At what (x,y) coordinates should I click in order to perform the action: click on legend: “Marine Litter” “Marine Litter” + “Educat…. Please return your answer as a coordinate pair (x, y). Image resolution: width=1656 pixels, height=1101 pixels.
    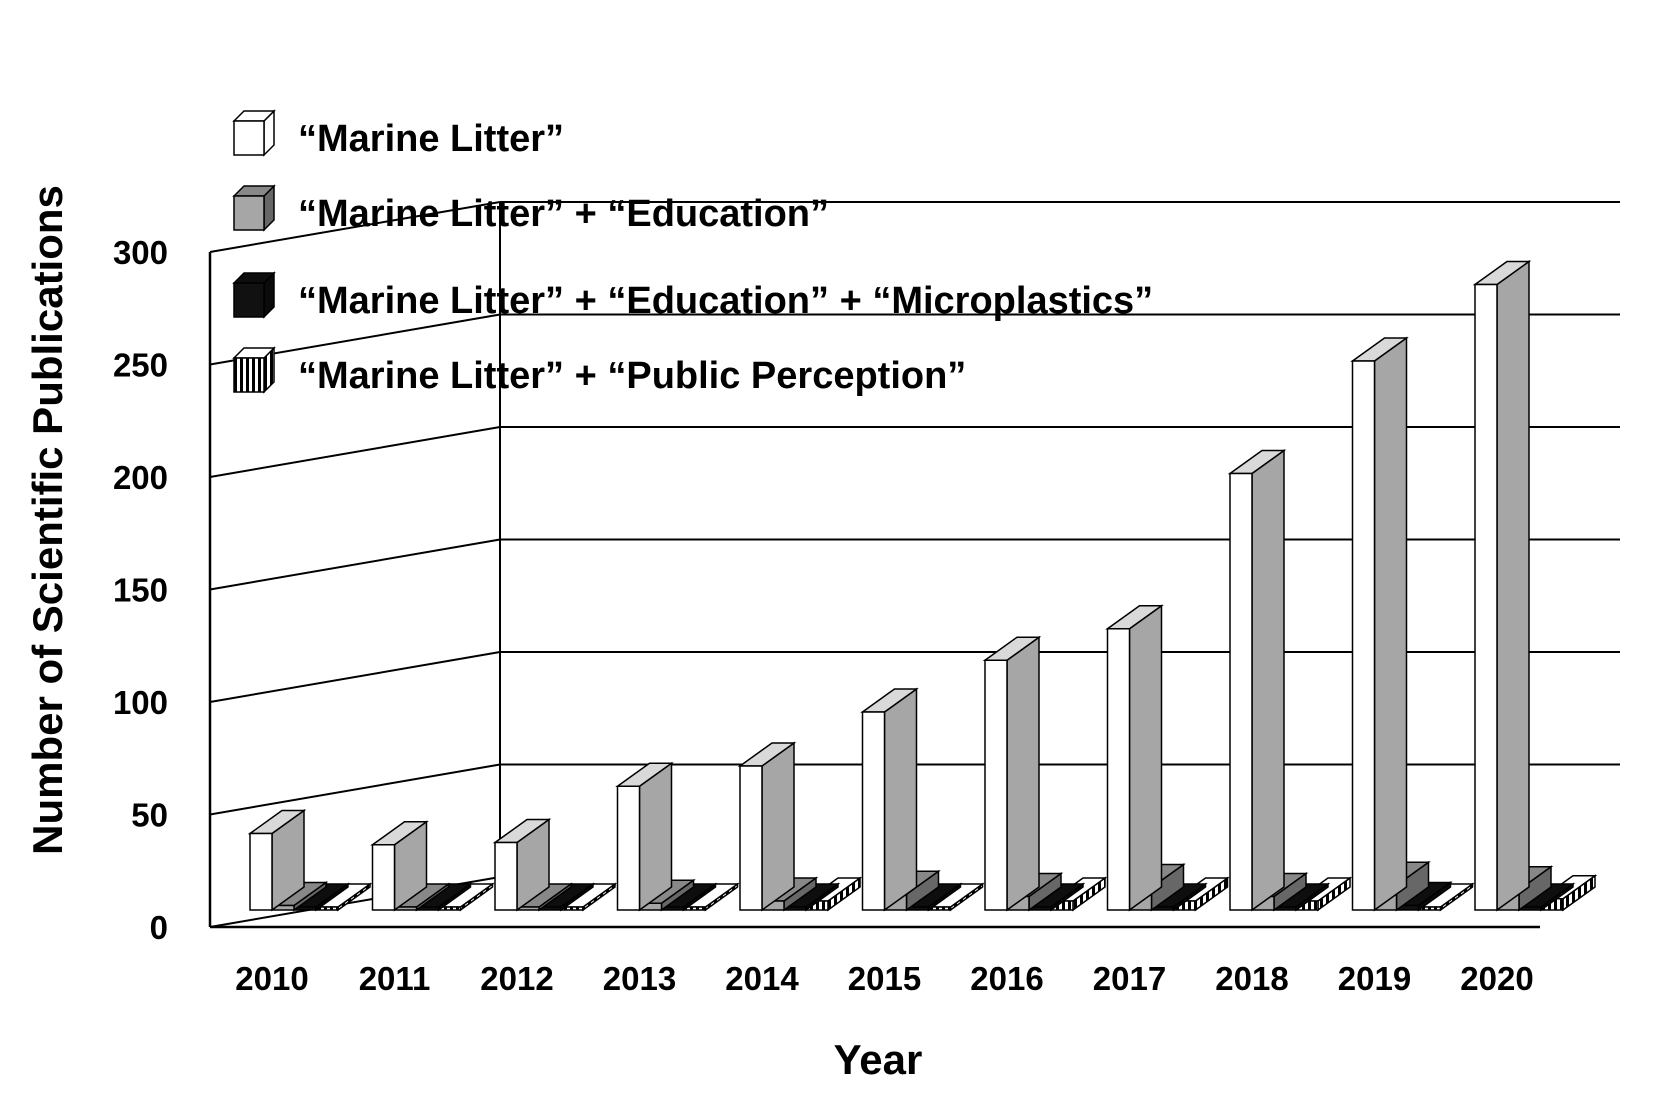
    Looking at the image, I should click on (692, 253).